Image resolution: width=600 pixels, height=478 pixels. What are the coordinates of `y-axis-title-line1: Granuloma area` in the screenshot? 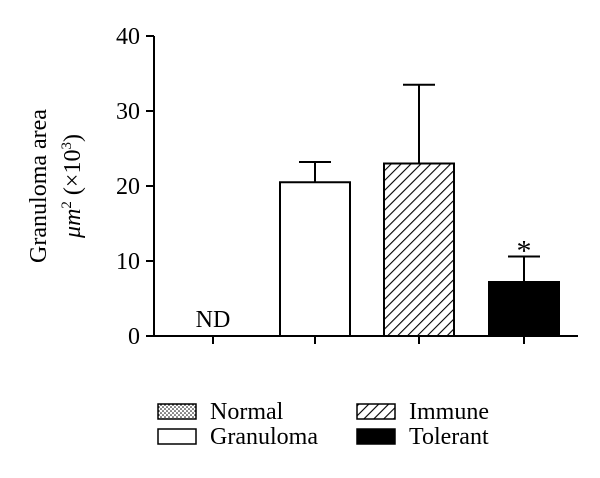 It's located at (39, 186).